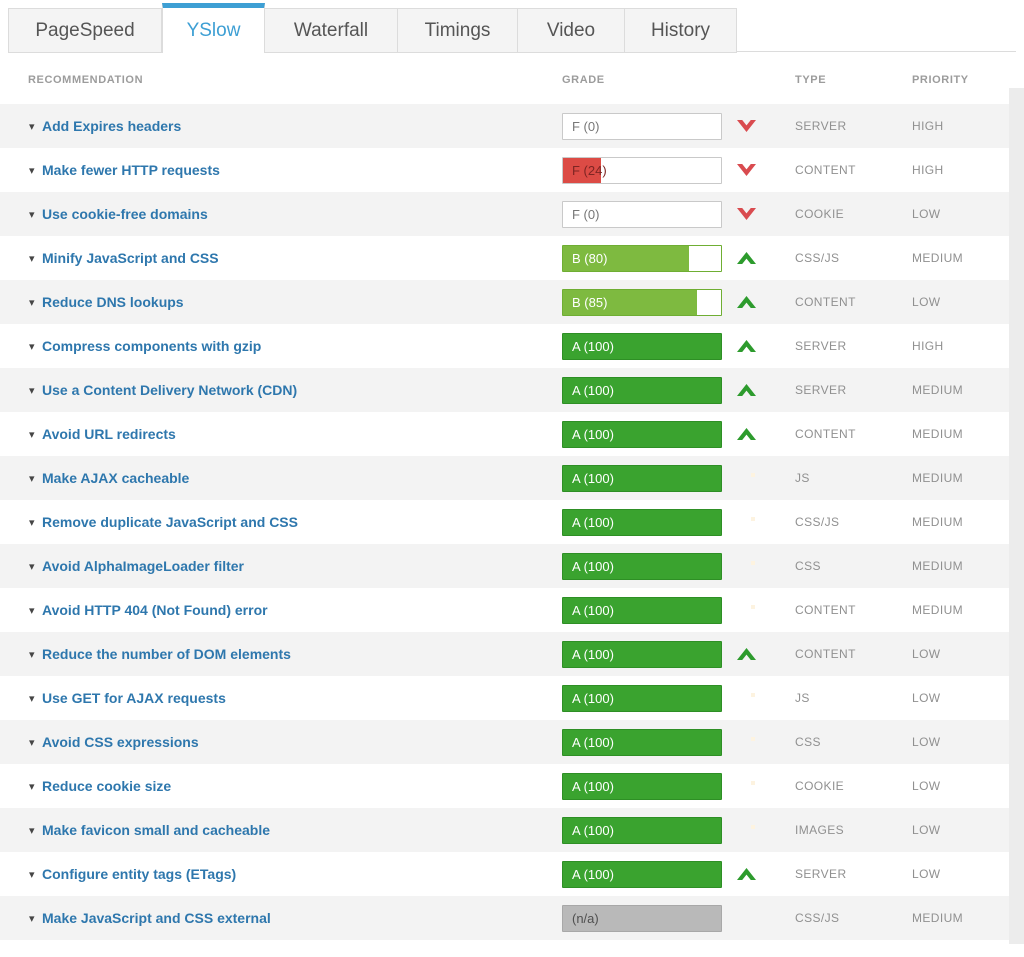  Describe the element at coordinates (131, 170) in the screenshot. I see `recommendation-link: Make fewer HTTP requests` at that location.